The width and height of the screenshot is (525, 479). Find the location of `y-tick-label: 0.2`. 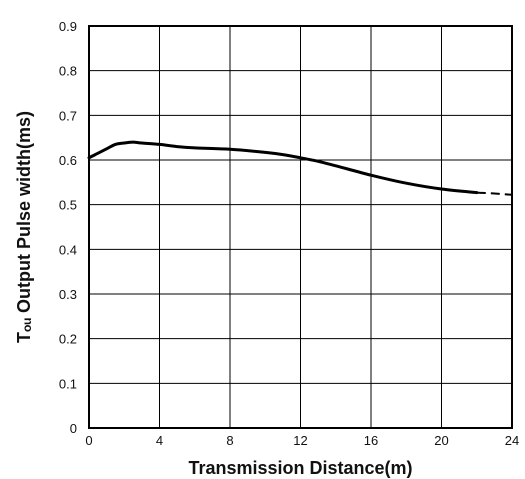

y-tick-label: 0.2 is located at coordinates (68, 339).